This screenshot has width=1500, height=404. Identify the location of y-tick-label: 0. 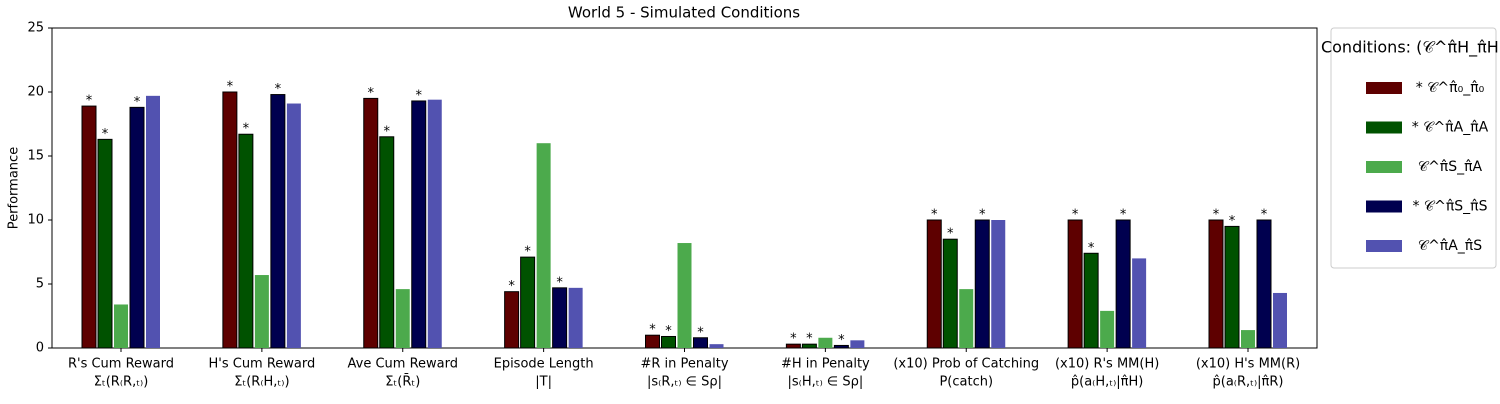
(40, 348).